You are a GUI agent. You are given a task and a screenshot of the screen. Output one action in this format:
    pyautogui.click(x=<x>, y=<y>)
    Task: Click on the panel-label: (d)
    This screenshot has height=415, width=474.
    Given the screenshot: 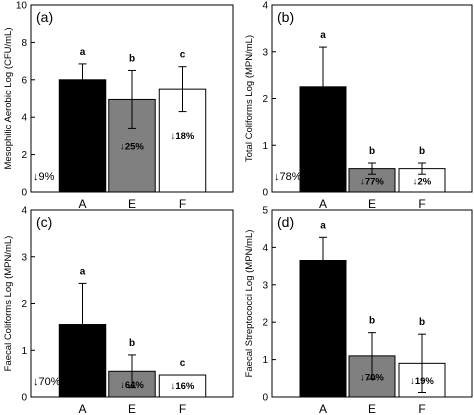 What is the action you would take?
    pyautogui.click(x=285, y=222)
    